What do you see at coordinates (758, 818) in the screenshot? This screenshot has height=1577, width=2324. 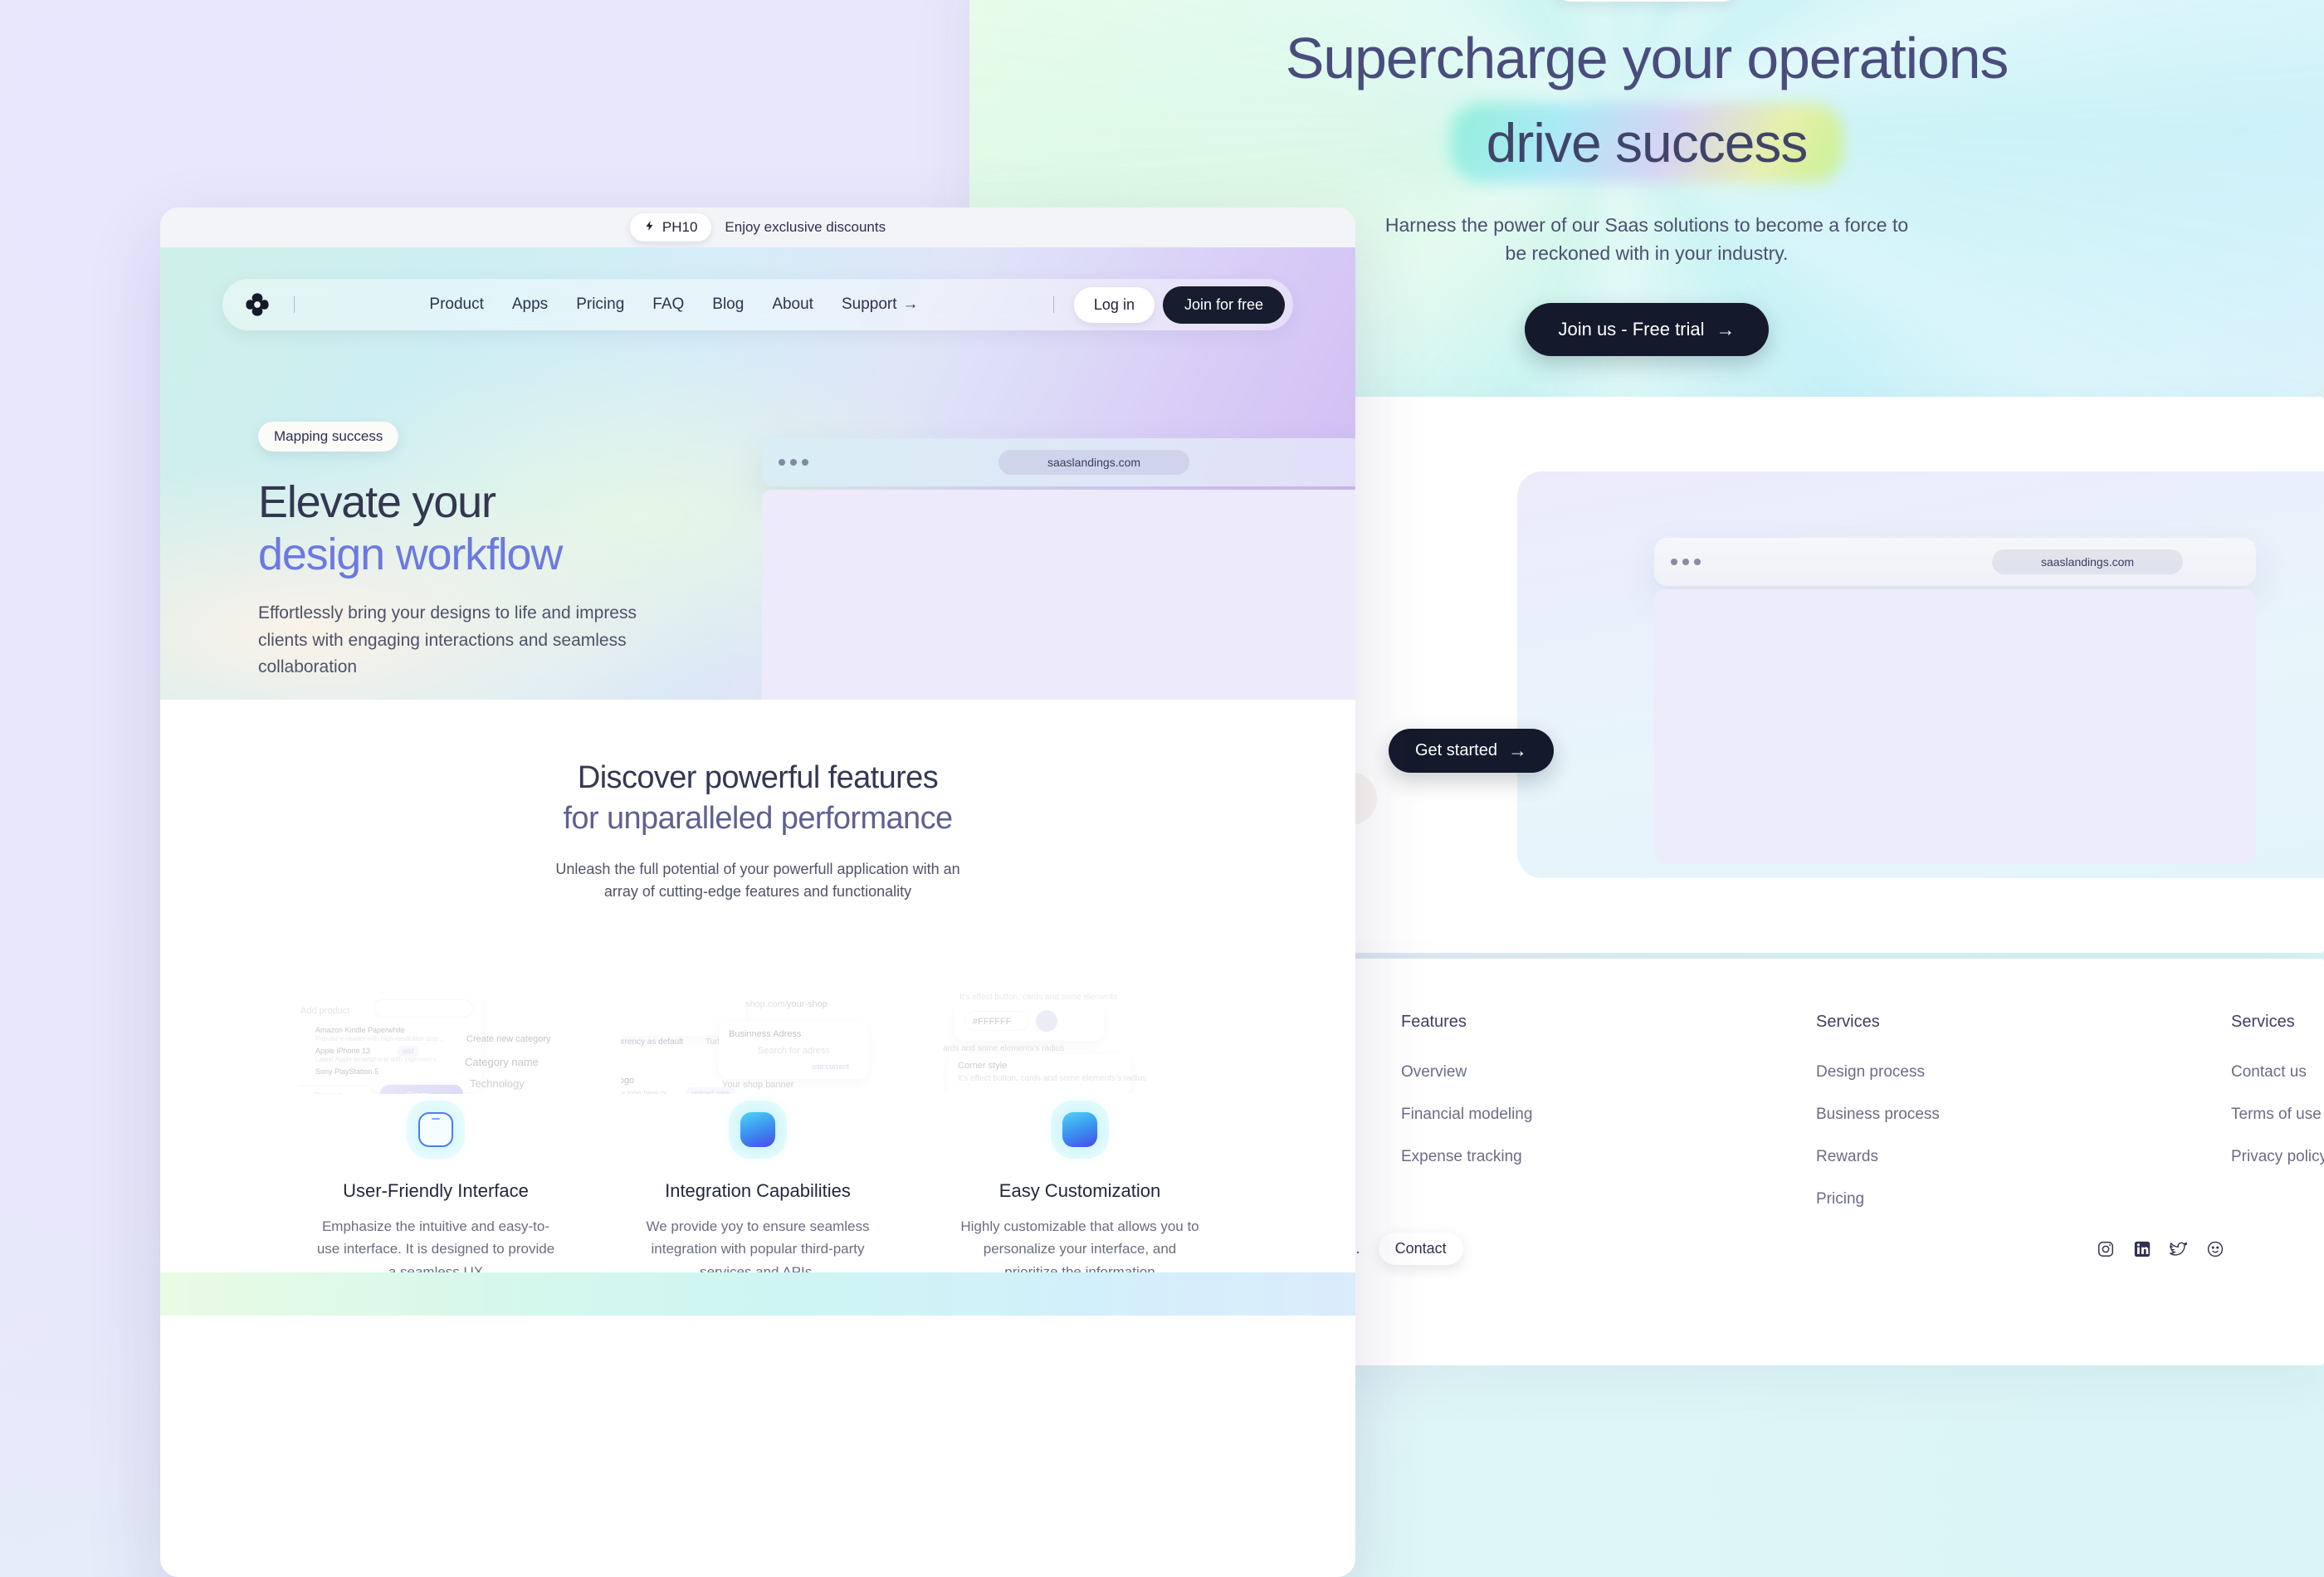 I see `features-title-line2: for unparalleled performance` at bounding box center [758, 818].